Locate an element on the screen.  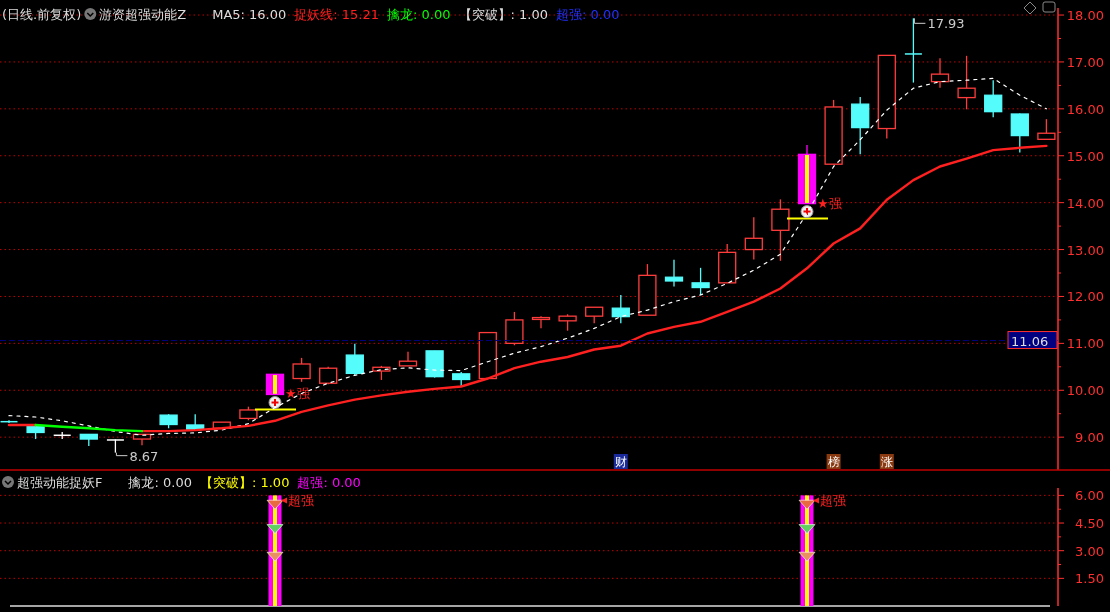
y-tick-label: 9.00 is located at coordinates (1089, 438).